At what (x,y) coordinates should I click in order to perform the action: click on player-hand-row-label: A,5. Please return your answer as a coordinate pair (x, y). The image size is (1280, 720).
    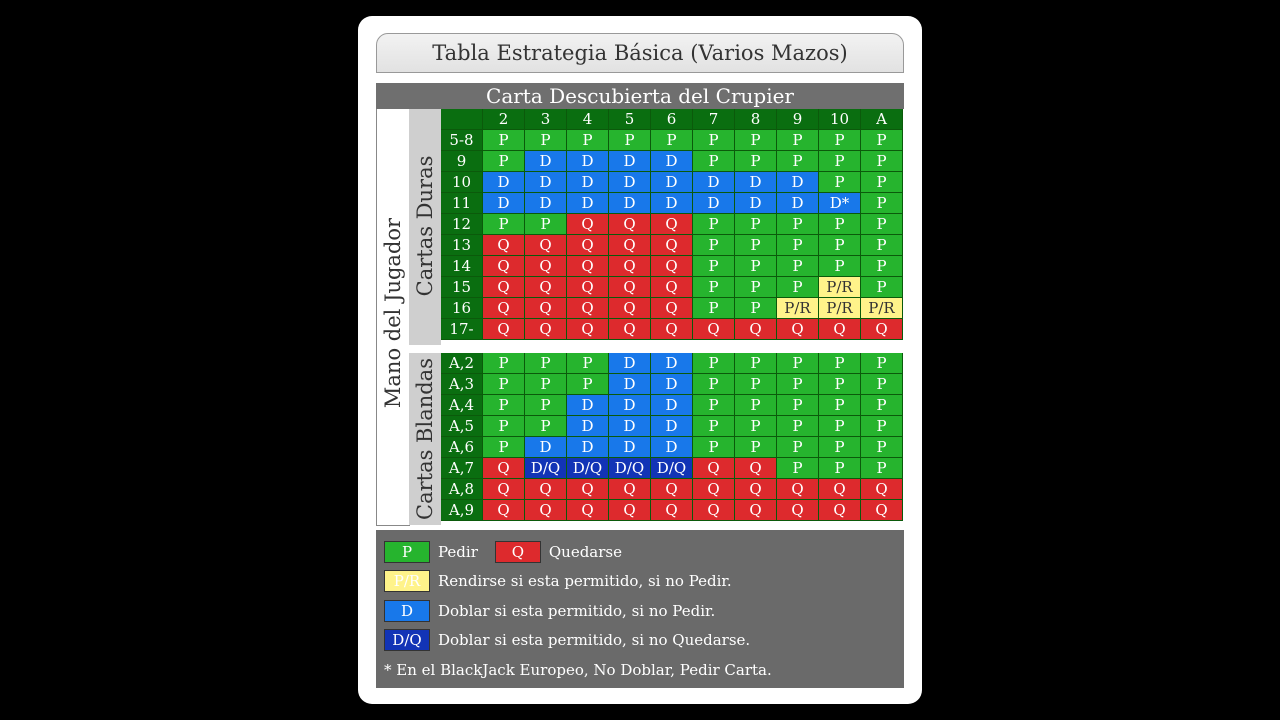
    Looking at the image, I should click on (462, 426).